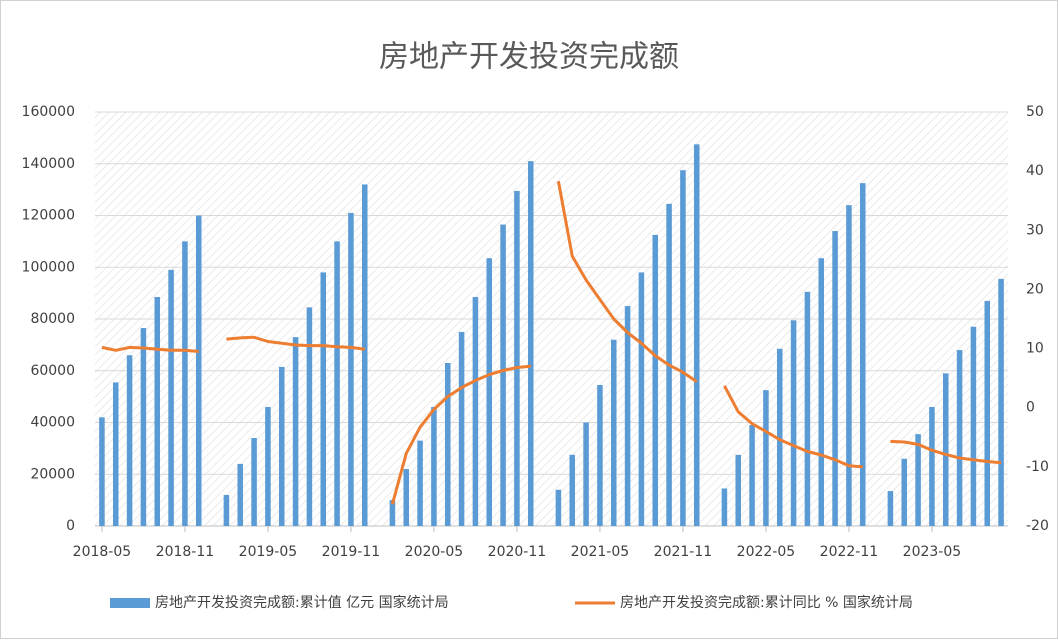  I want to click on legend-label: 房地产开发投资完成额:累计值 亿元 国家统计局, so click(302, 602).